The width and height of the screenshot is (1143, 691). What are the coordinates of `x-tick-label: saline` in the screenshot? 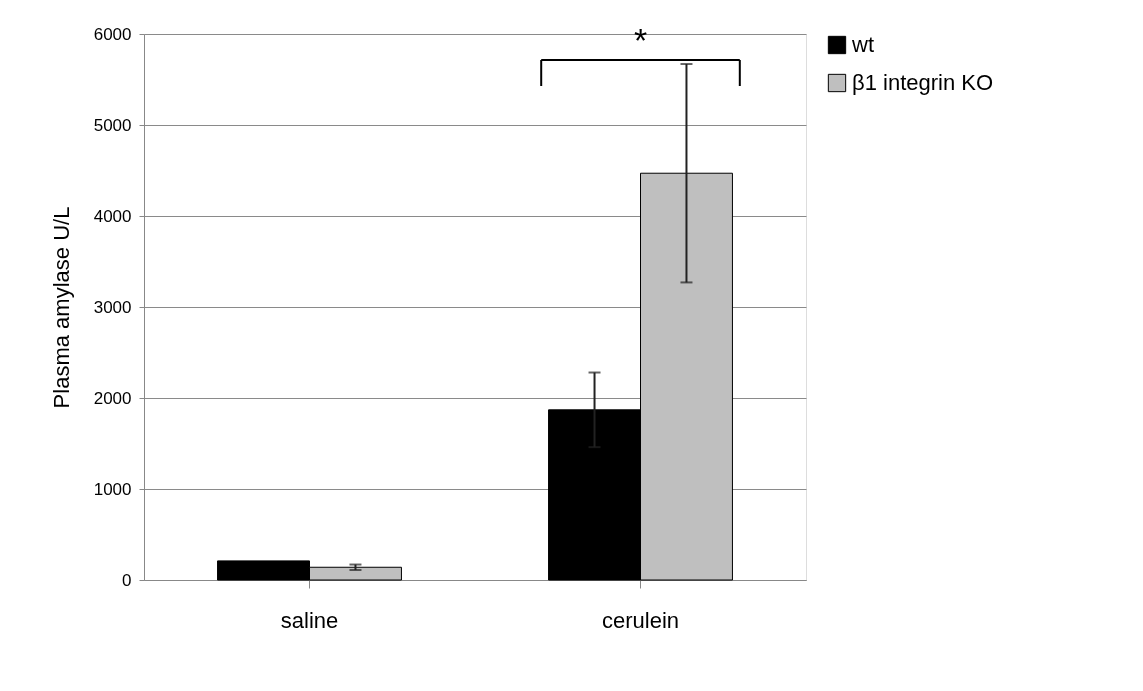 It's located at (309, 620).